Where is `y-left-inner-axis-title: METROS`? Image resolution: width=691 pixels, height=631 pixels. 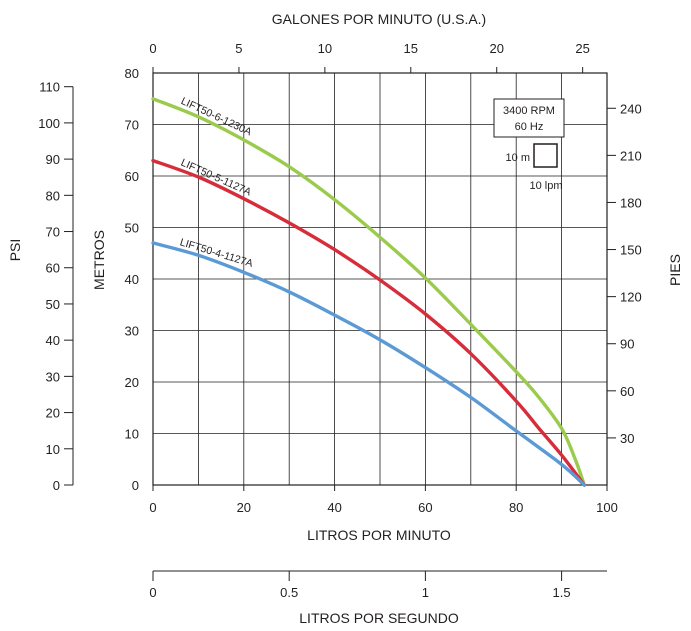 y-left-inner-axis-title: METROS is located at coordinates (99, 260).